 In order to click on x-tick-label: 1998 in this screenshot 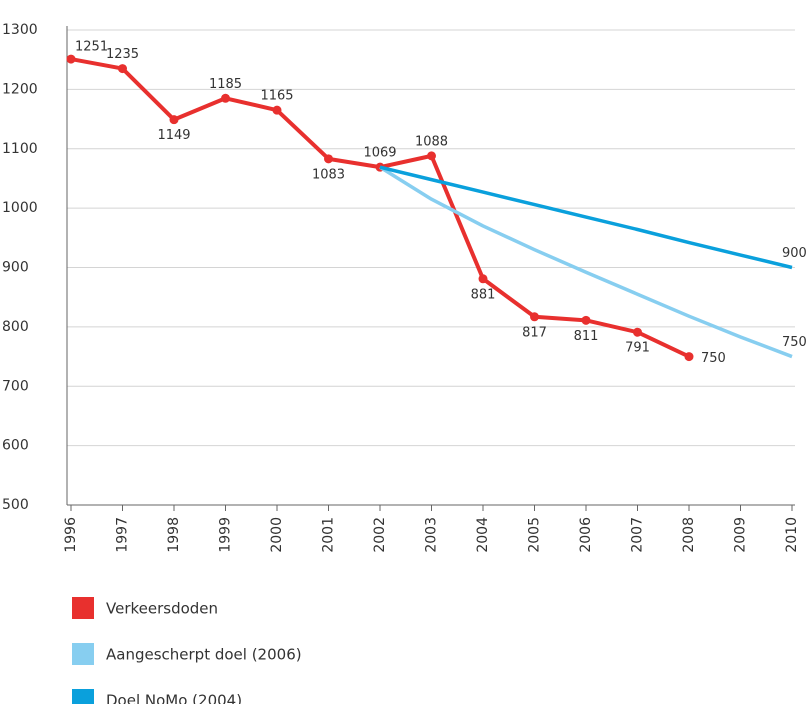, I will do `click(174, 535)`.